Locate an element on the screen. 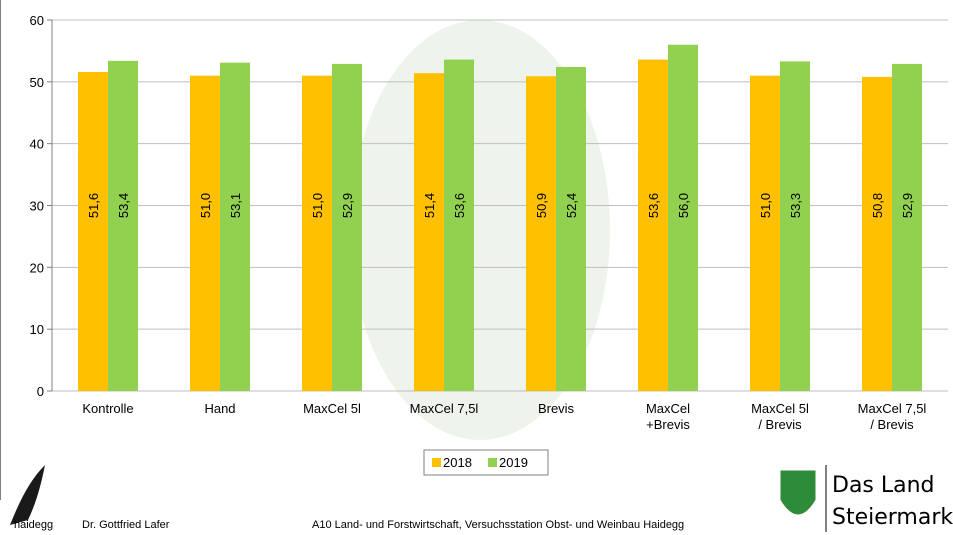 This screenshot has height=535, width=953. value-label: 52,4 is located at coordinates (571, 205).